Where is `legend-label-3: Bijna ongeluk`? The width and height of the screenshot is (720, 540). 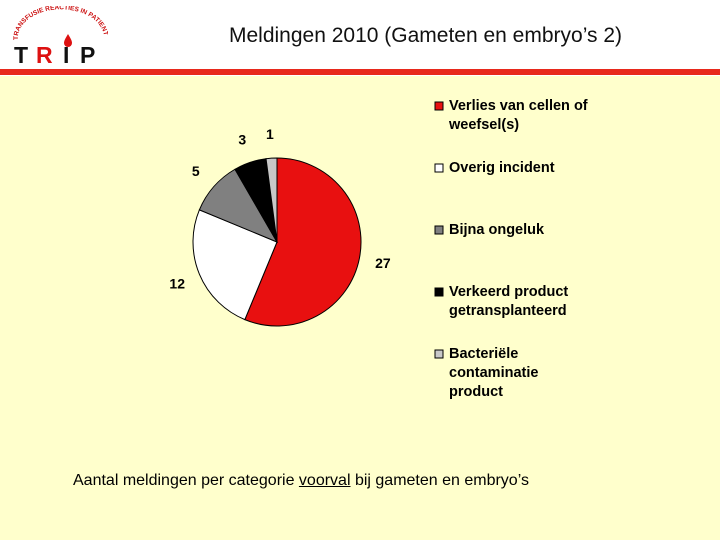
legend-label-3: Bijna ongeluk is located at coordinates (497, 230).